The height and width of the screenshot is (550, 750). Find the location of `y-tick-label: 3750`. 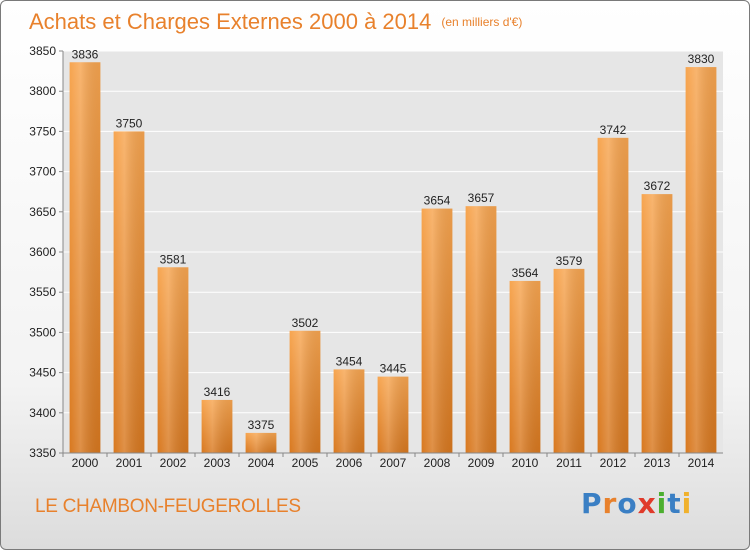

y-tick-label: 3750 is located at coordinates (42, 131).